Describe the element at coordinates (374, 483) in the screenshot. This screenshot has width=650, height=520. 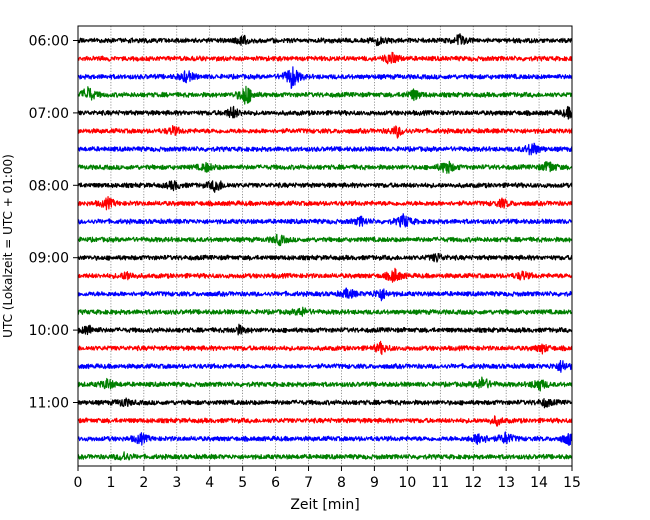
I see `x-tick-label: 9` at that location.